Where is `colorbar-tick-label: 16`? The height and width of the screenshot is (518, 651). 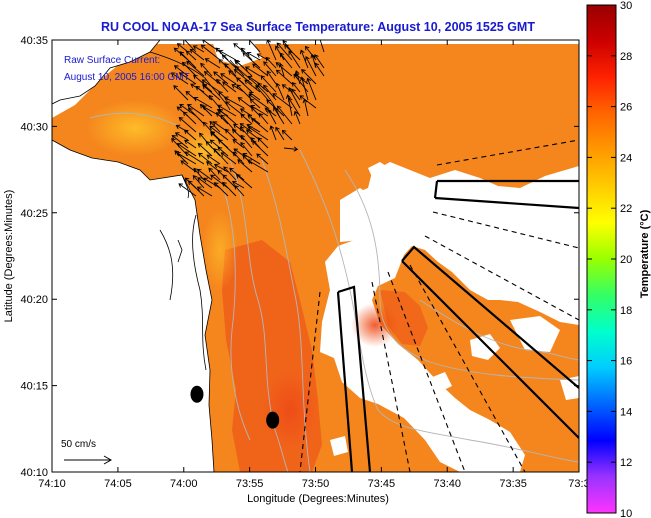
colorbar-tick-label: 16 is located at coordinates (626, 362).